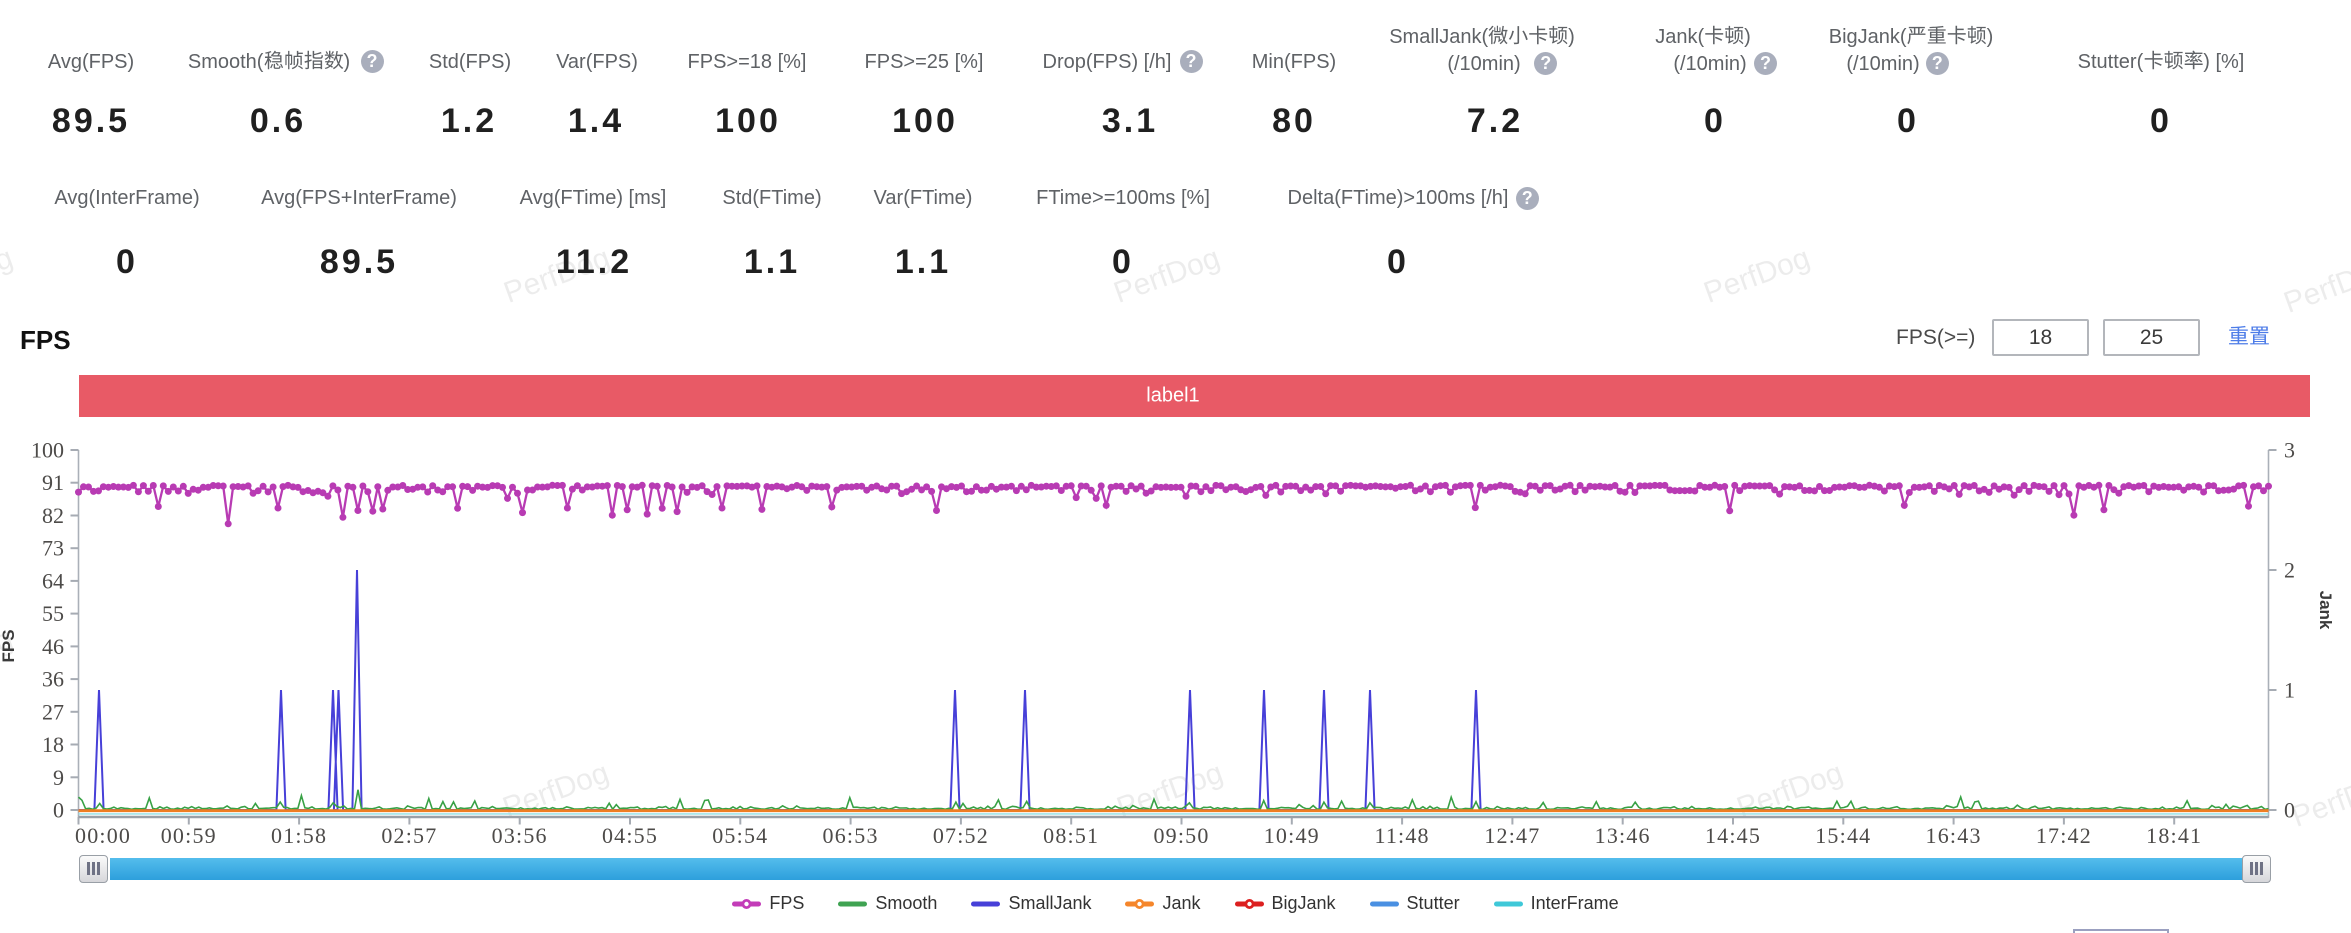 Image resolution: width=2351 pixels, height=933 pixels. Describe the element at coordinates (1843, 835) in the screenshot. I see `svg-text: 15:44` at that location.